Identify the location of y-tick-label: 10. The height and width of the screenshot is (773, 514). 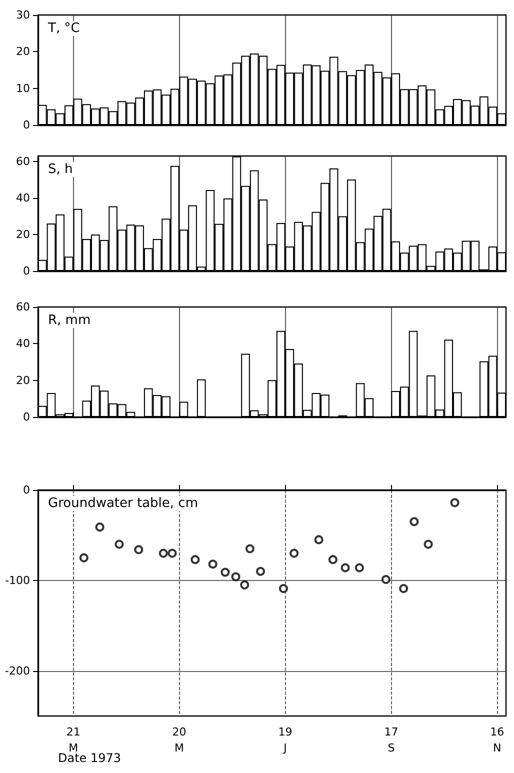
(23, 88).